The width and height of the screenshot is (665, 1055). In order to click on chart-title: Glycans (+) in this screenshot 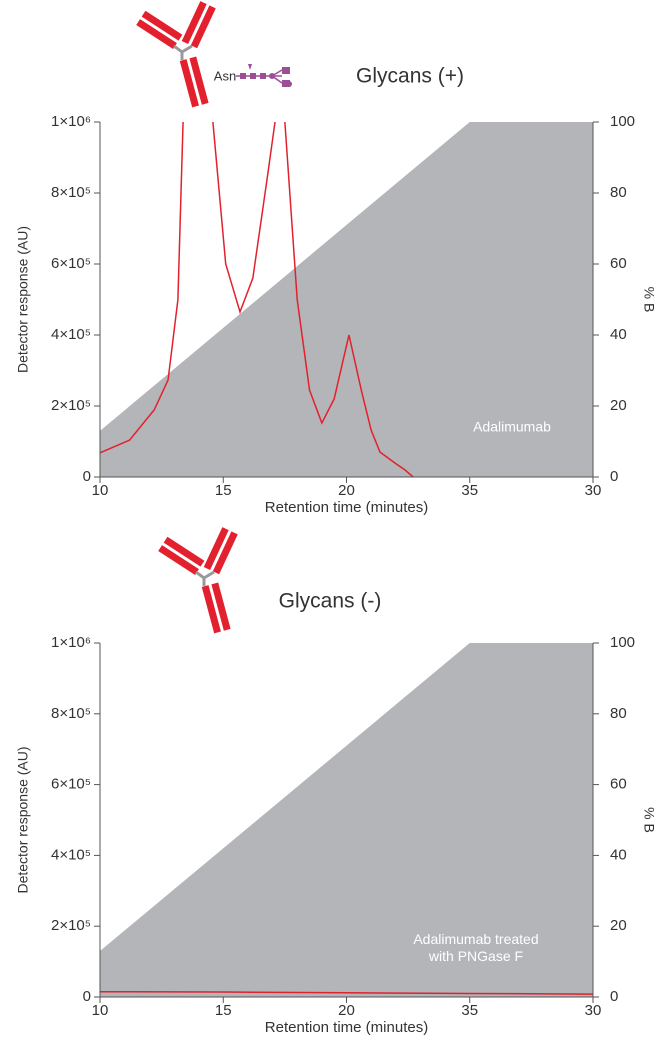, I will do `click(410, 76)`.